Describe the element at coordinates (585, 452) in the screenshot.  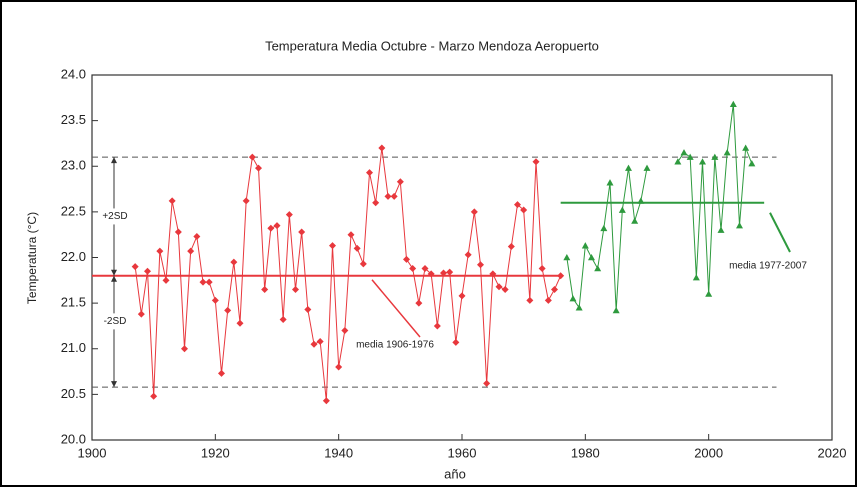
I see `x-tick-label: 1980` at that location.